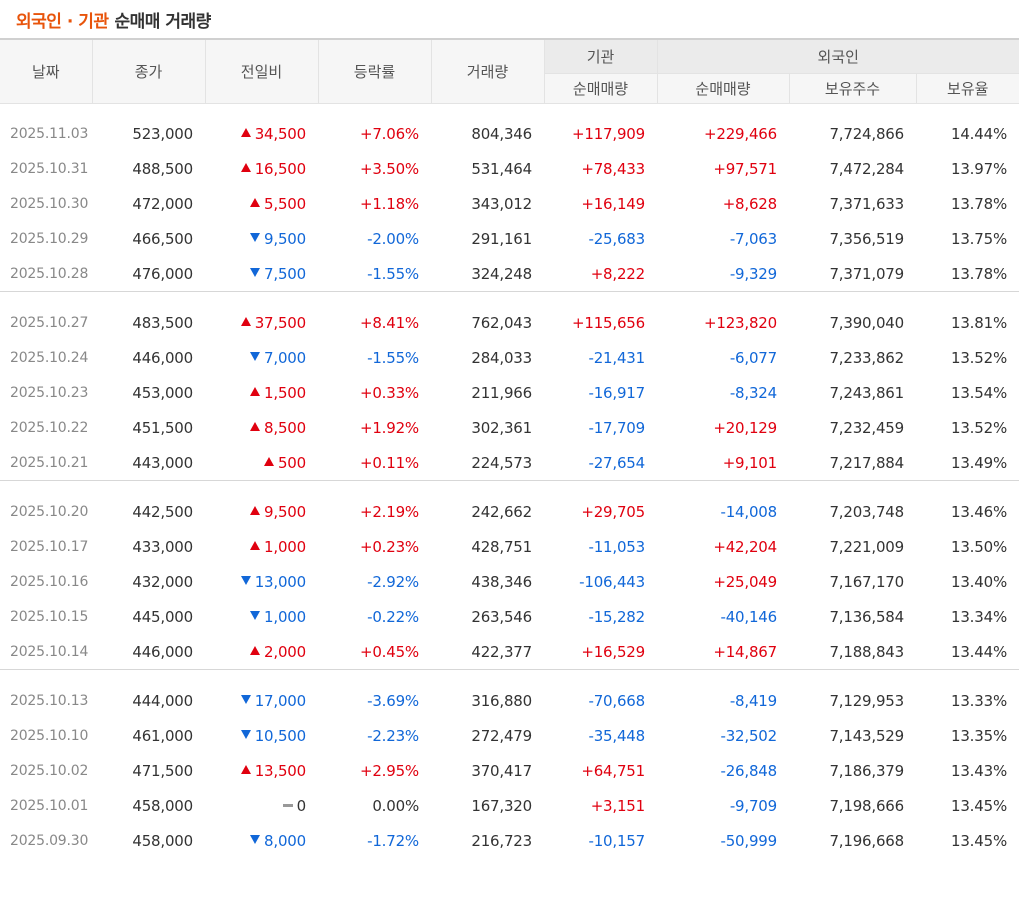 This screenshot has height=898, width=1019. What do you see at coordinates (301, 805) in the screenshot?
I see `change-value: 0` at bounding box center [301, 805].